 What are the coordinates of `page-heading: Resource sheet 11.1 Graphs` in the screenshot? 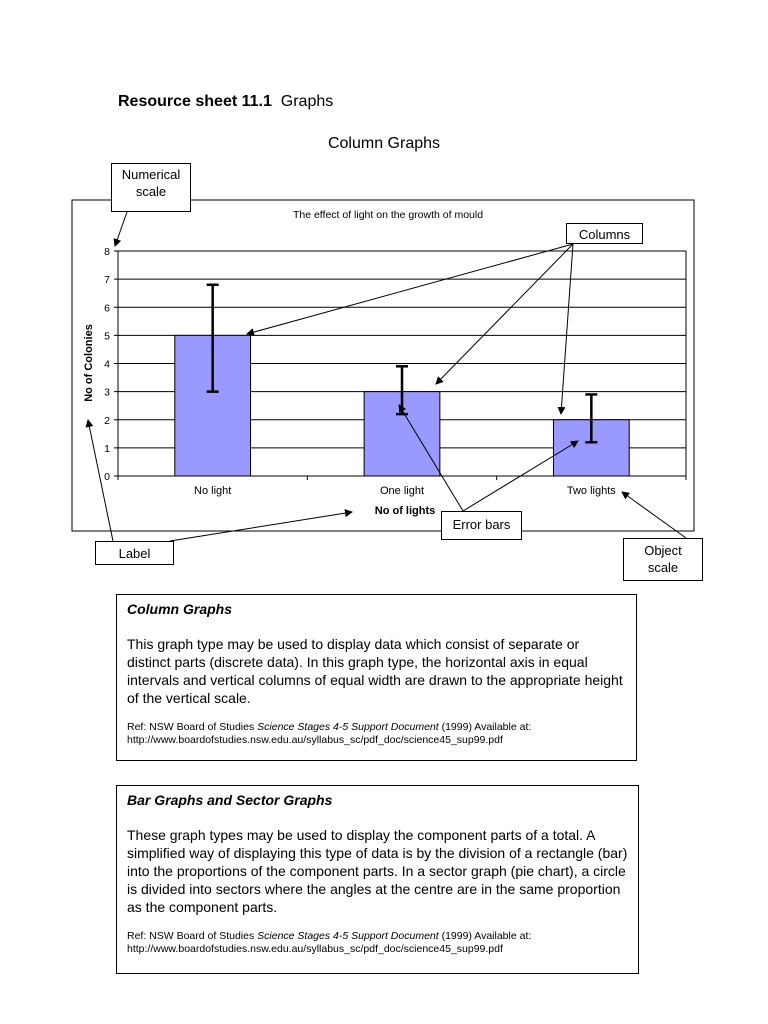 It's located at (225, 102).